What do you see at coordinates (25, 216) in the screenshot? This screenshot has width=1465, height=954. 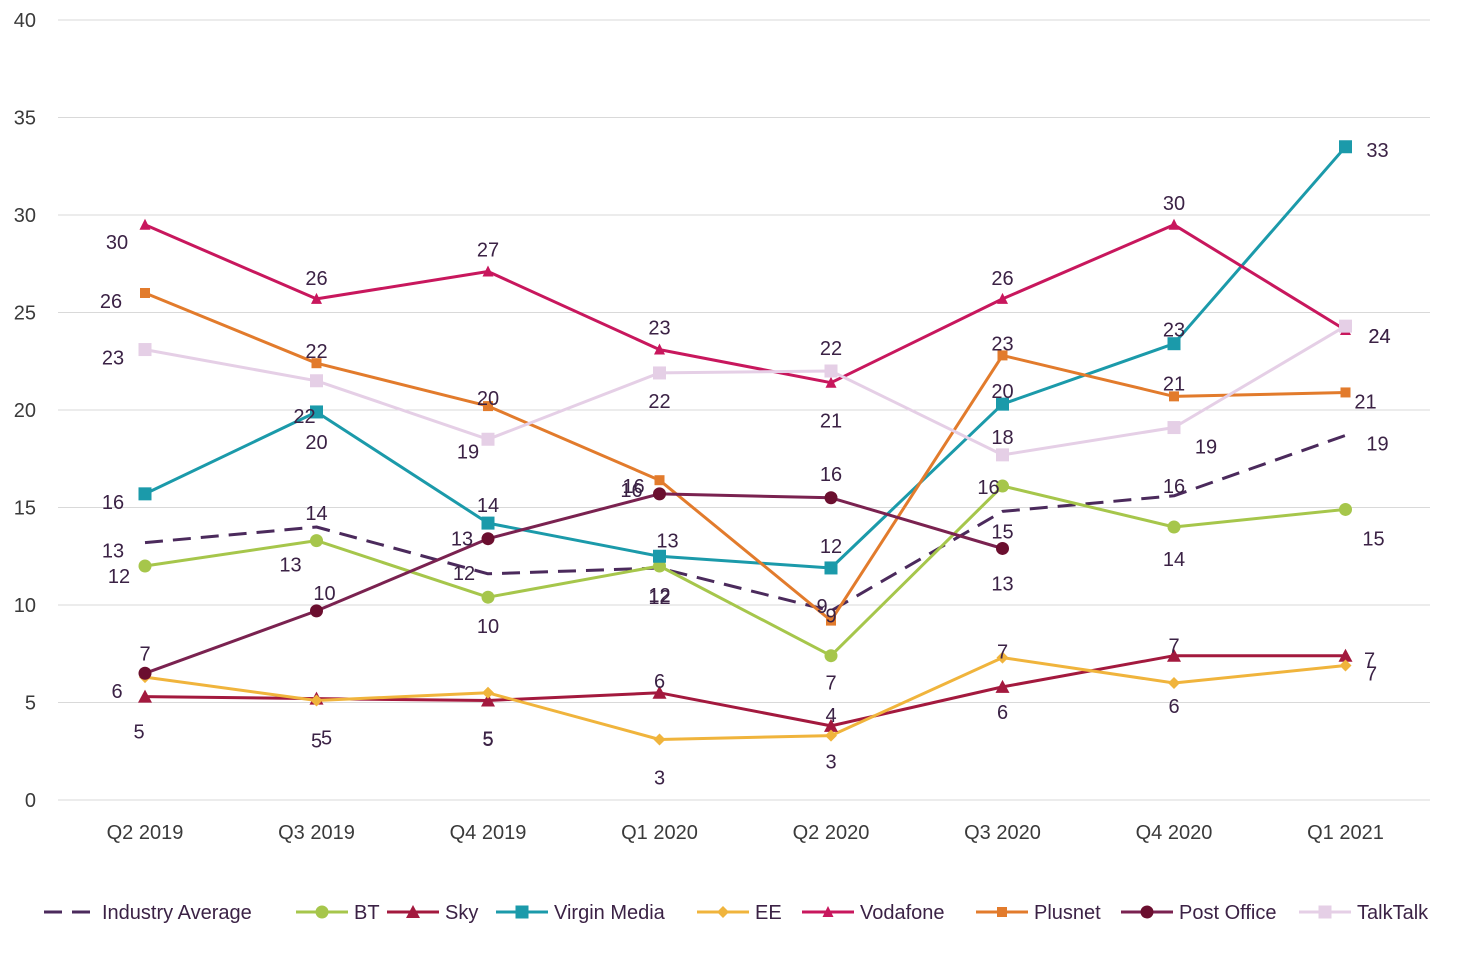 I see `y-tick-label: 30` at bounding box center [25, 216].